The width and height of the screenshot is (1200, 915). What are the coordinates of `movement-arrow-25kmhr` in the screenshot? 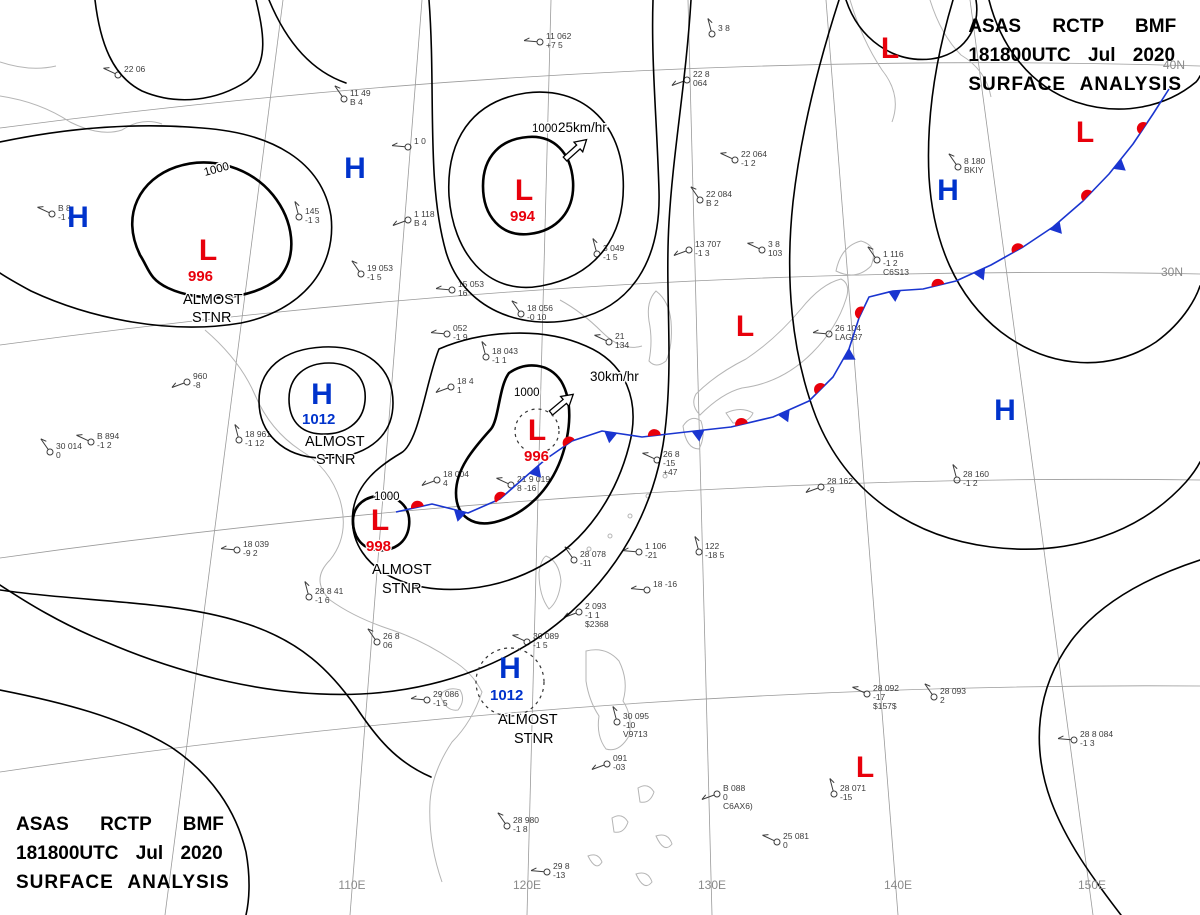 It's located at (575, 150).